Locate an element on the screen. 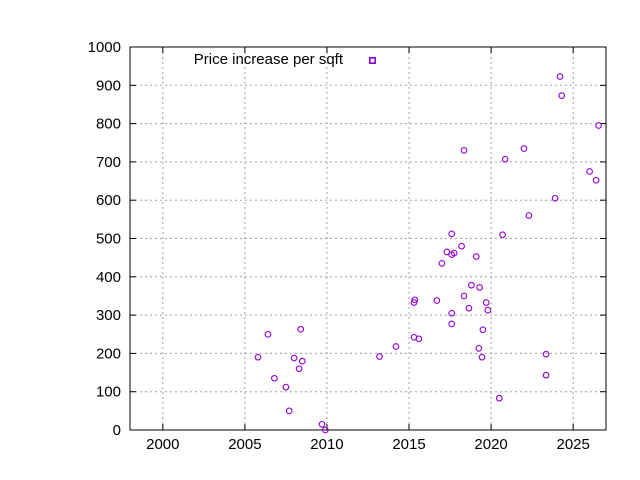 The width and height of the screenshot is (640, 480). y-tick-label: 1000 is located at coordinates (104, 47).